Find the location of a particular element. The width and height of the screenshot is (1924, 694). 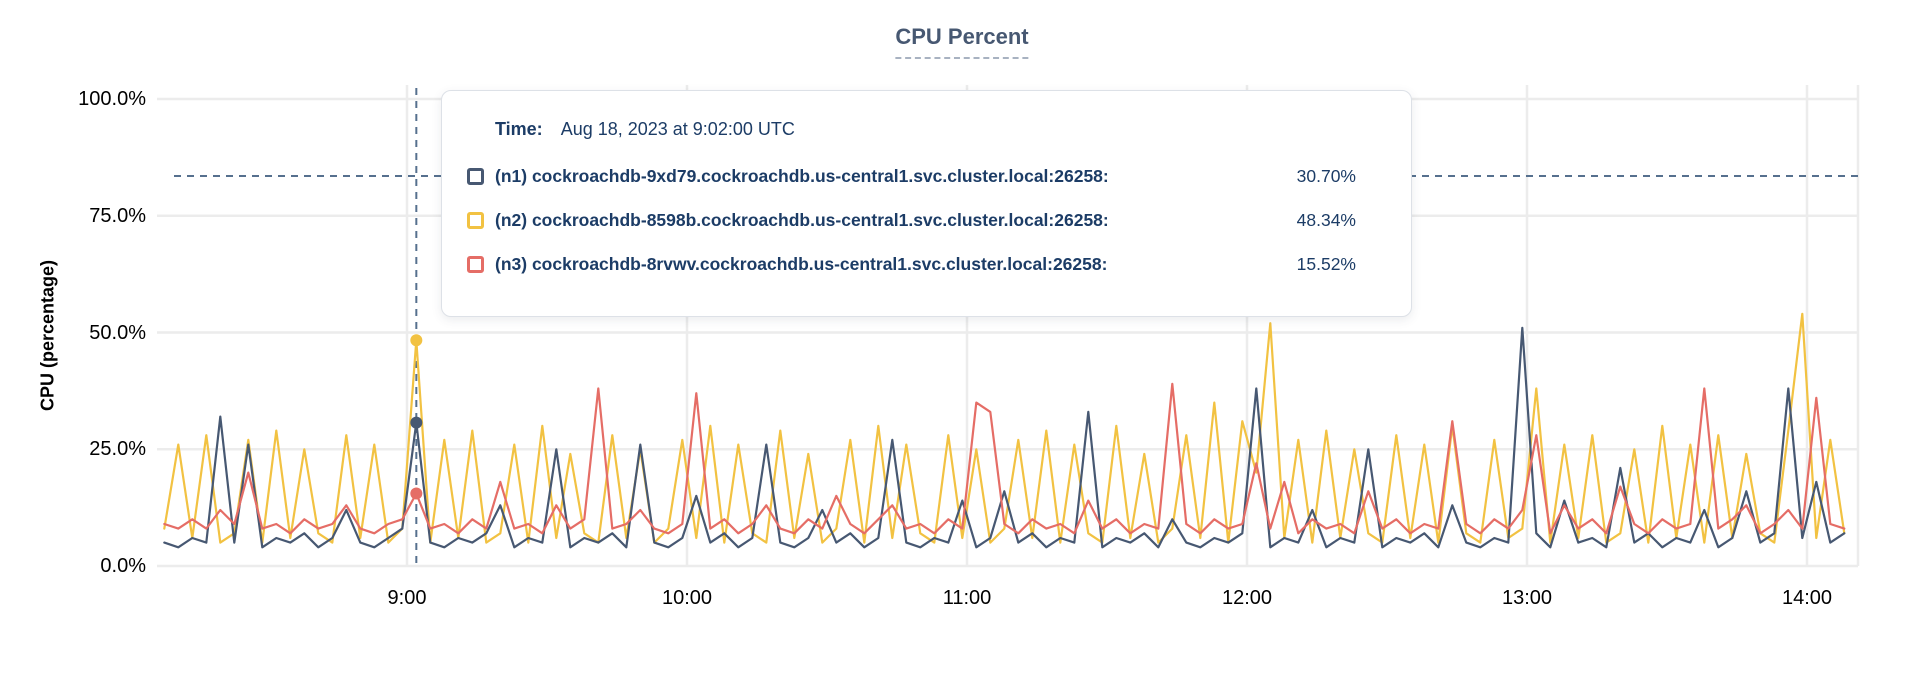

series-swatch-n2-icon is located at coordinates (475, 220).